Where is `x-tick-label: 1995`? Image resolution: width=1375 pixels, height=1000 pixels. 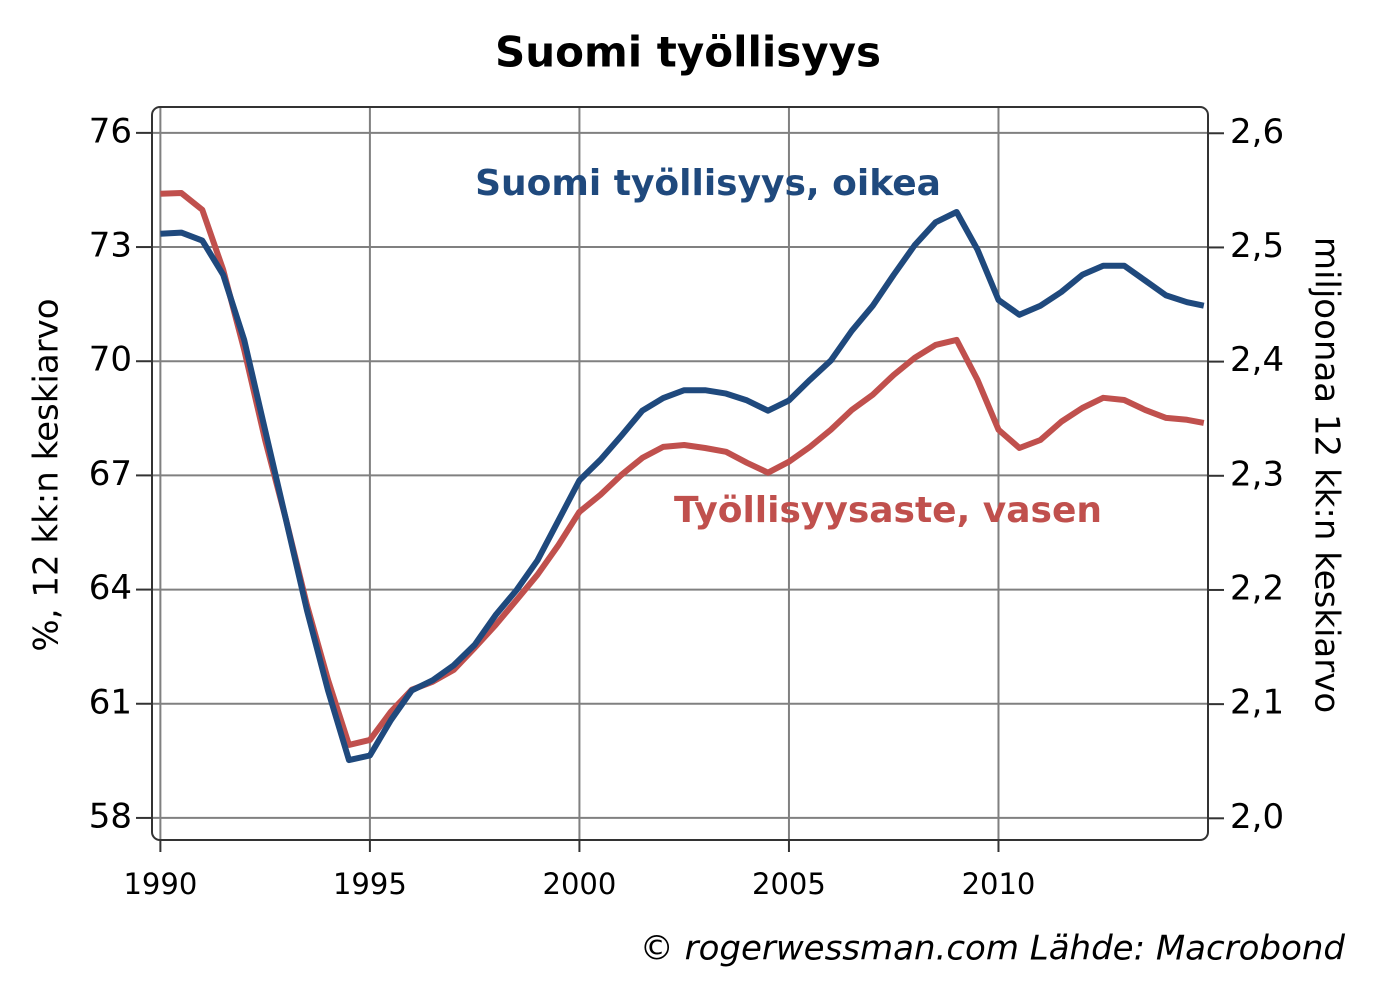
x-tick-label: 1995 is located at coordinates (370, 884).